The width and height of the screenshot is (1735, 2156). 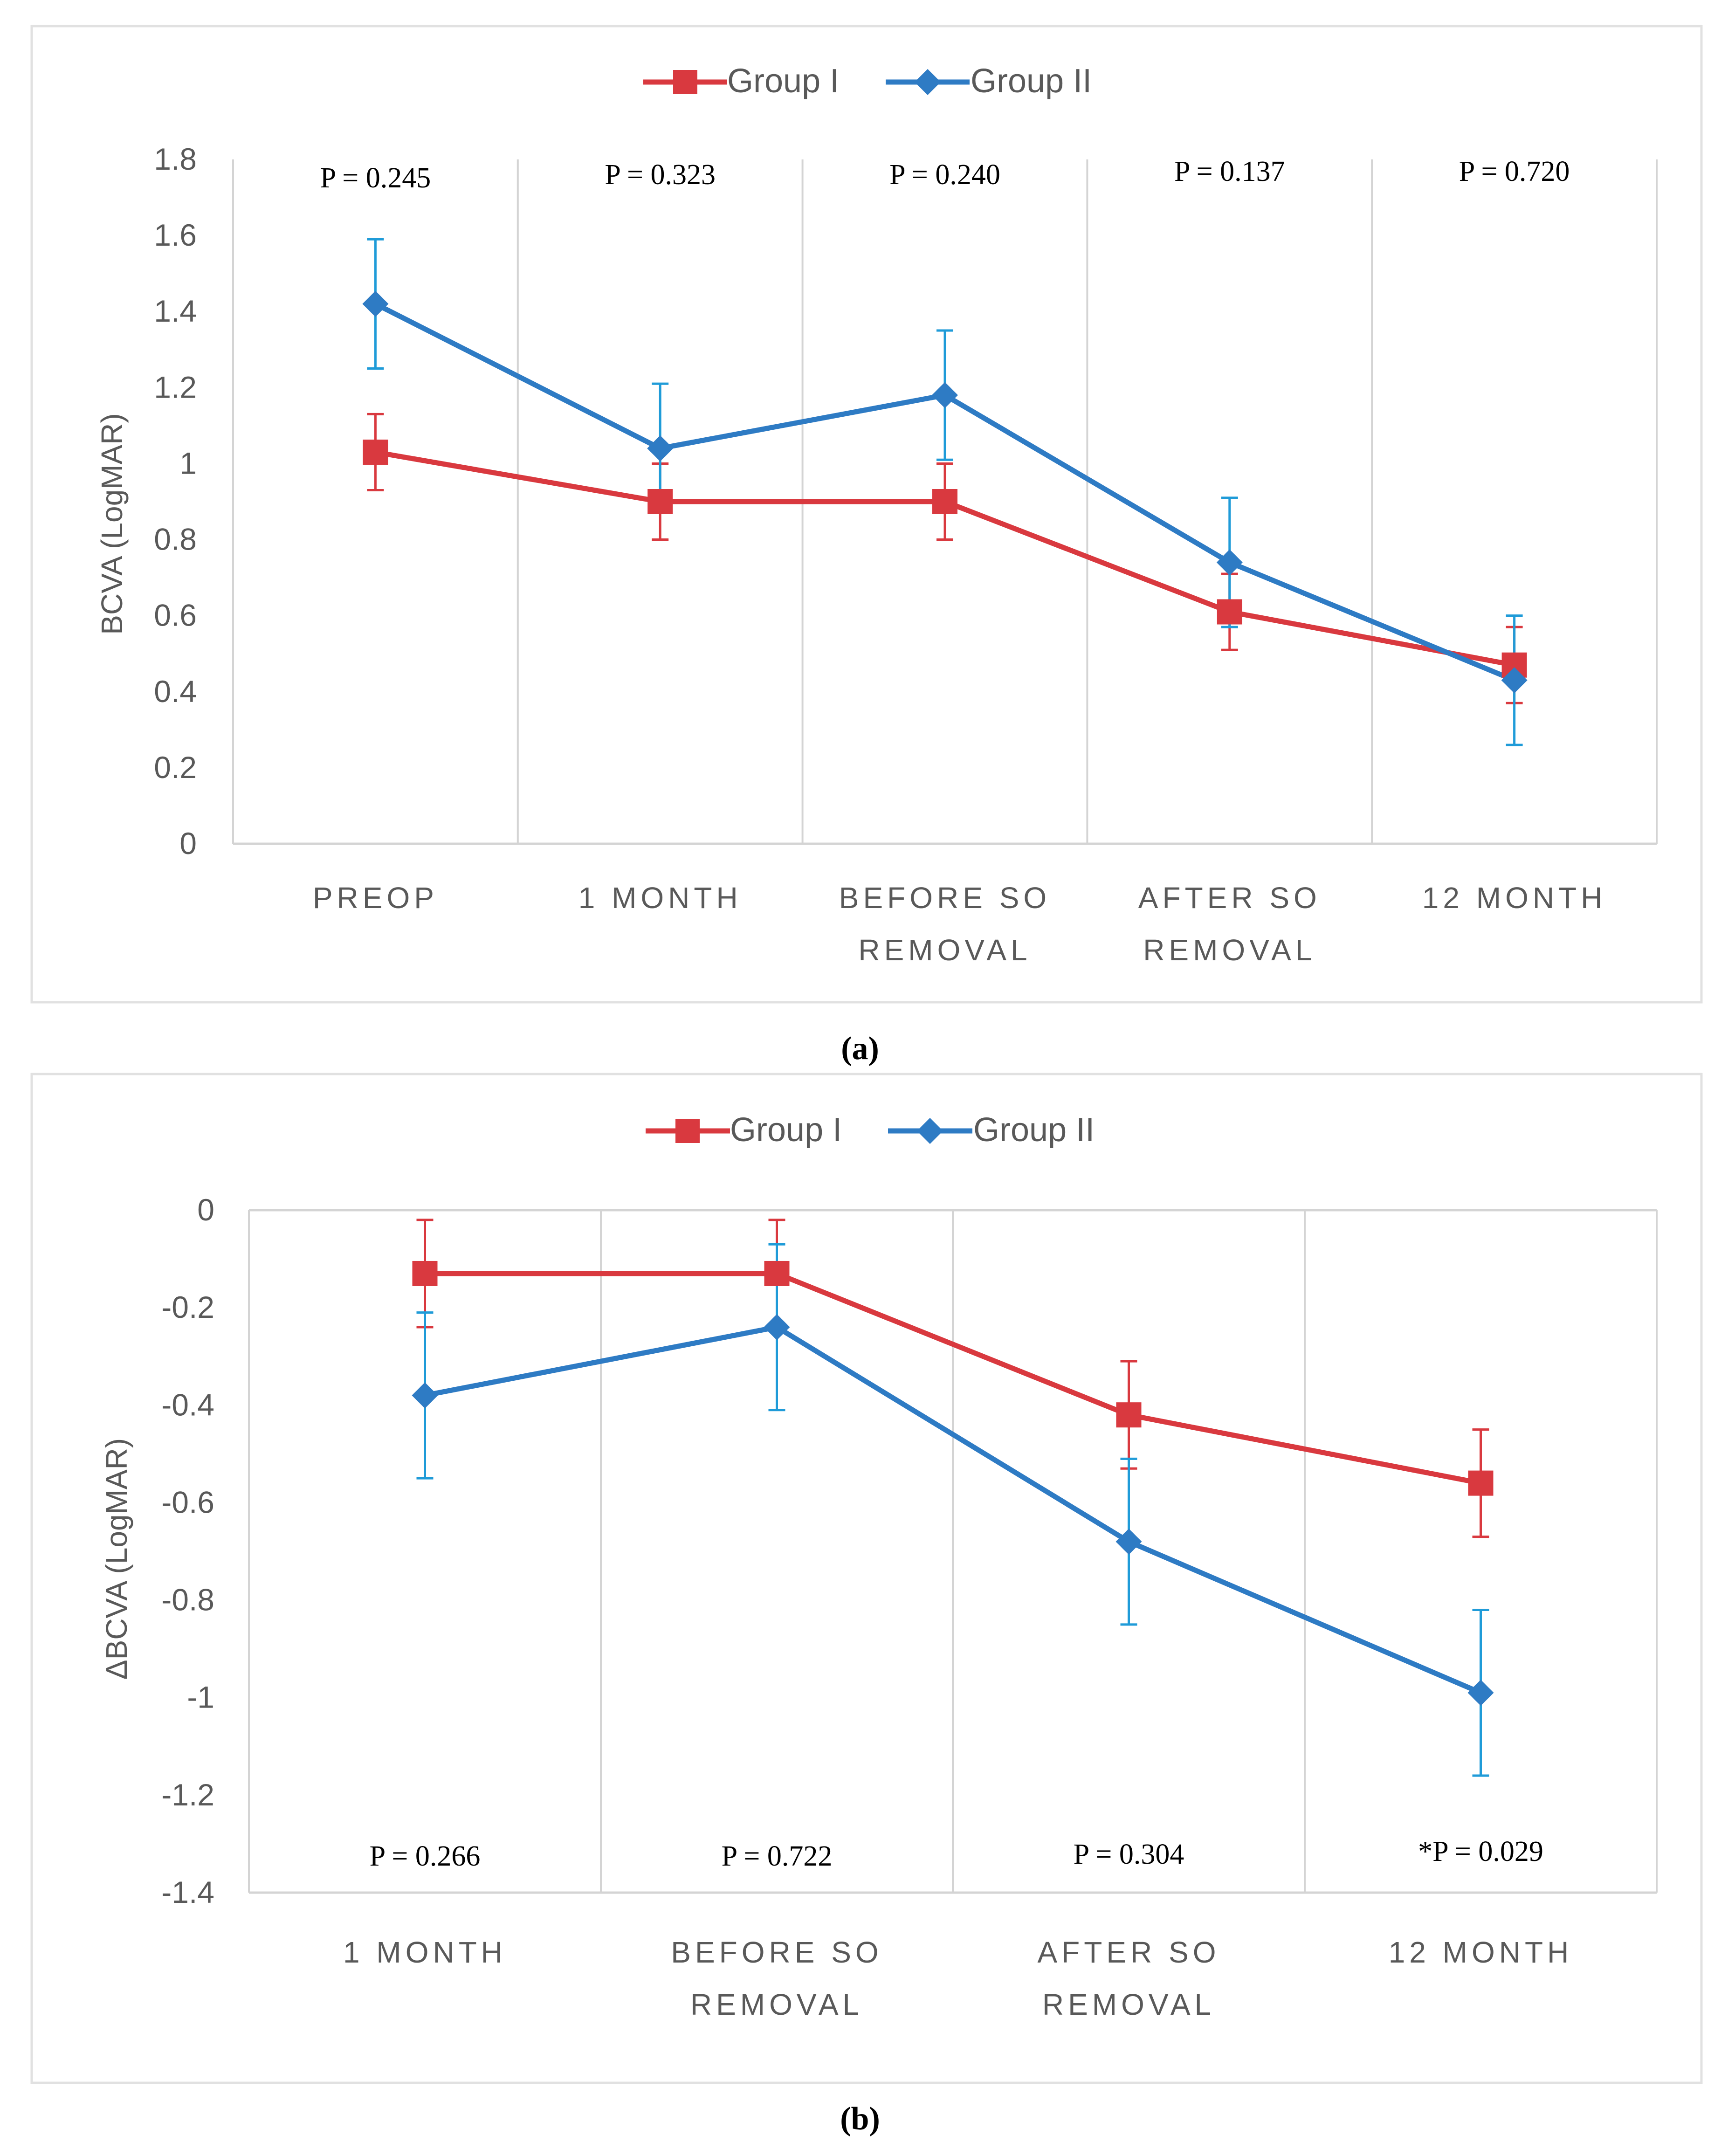 I want to click on panel-b-legend-group2: Group II, so click(x=991, y=1130).